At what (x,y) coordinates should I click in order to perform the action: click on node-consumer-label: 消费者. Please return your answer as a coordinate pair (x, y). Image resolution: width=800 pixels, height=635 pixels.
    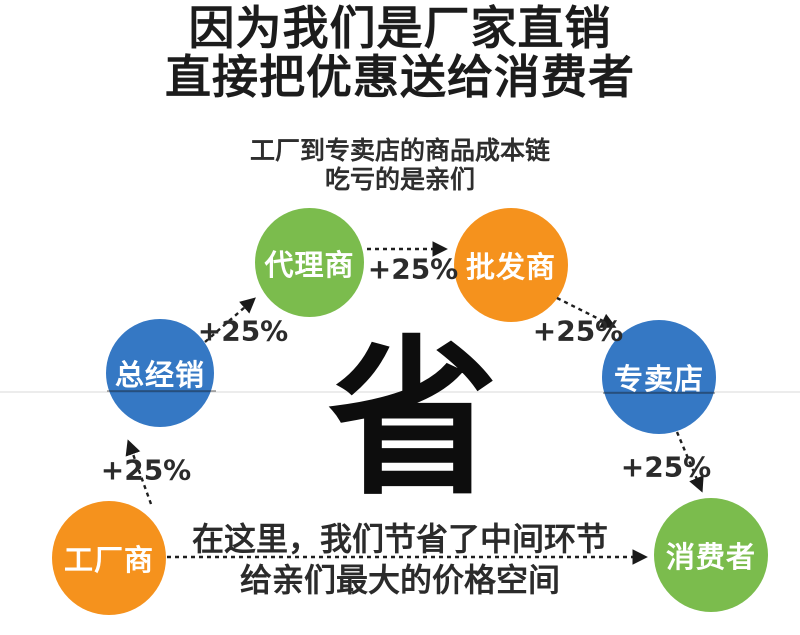
    Looking at the image, I should click on (710, 557).